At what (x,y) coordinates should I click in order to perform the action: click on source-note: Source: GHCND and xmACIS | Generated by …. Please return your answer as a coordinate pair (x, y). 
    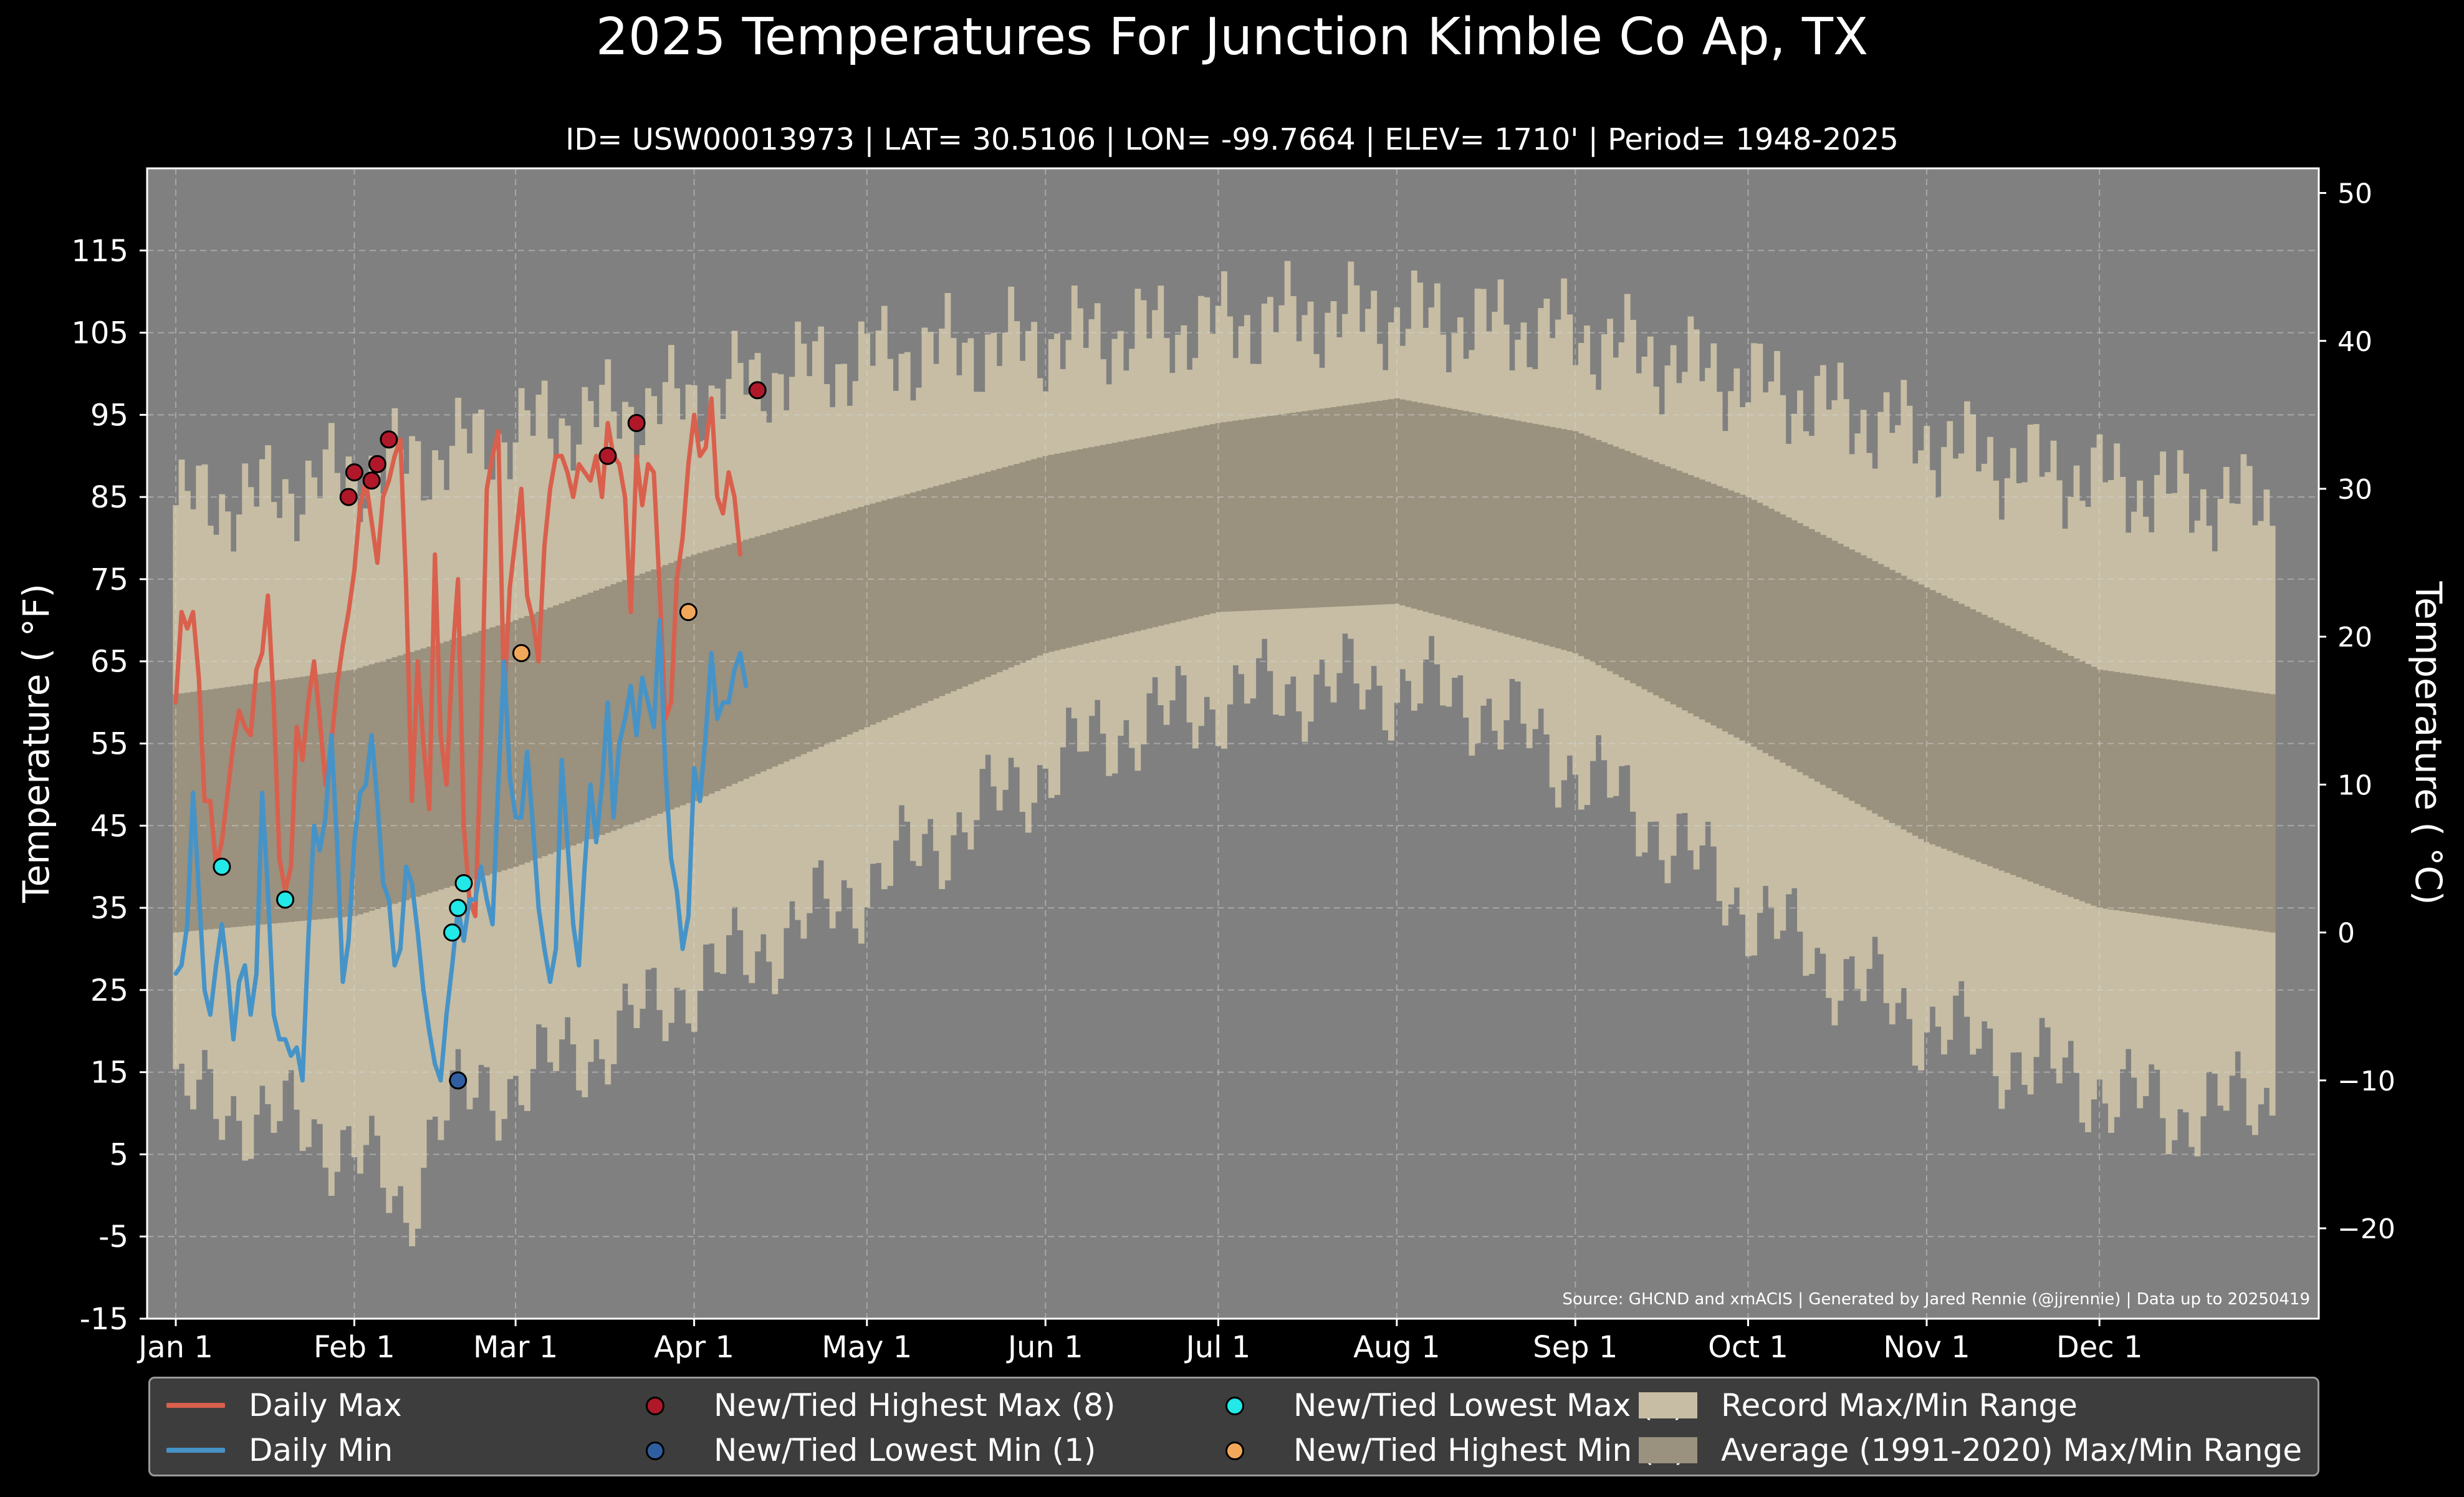
    Looking at the image, I should click on (1936, 1299).